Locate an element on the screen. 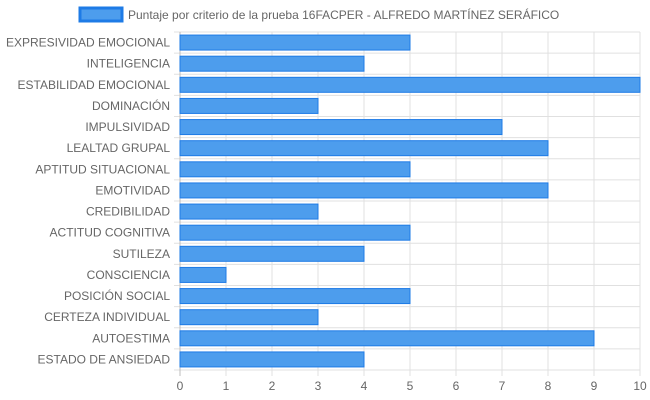  category-label: ESTABILIDAD EMOCIONAL is located at coordinates (94, 85).